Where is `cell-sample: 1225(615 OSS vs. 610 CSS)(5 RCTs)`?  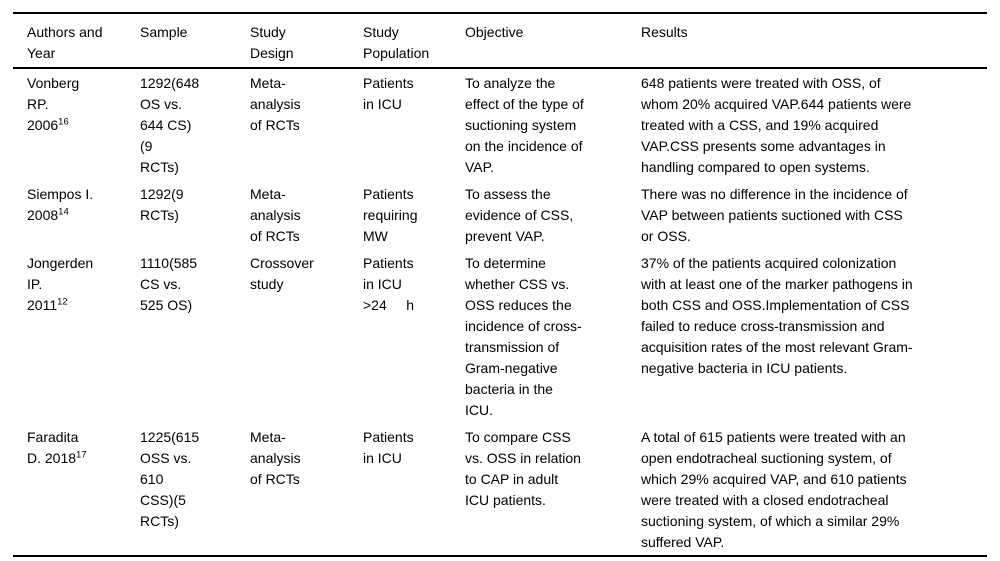 cell-sample: 1225(615 OSS vs. 610 CSS)(5 RCTs) is located at coordinates (170, 479).